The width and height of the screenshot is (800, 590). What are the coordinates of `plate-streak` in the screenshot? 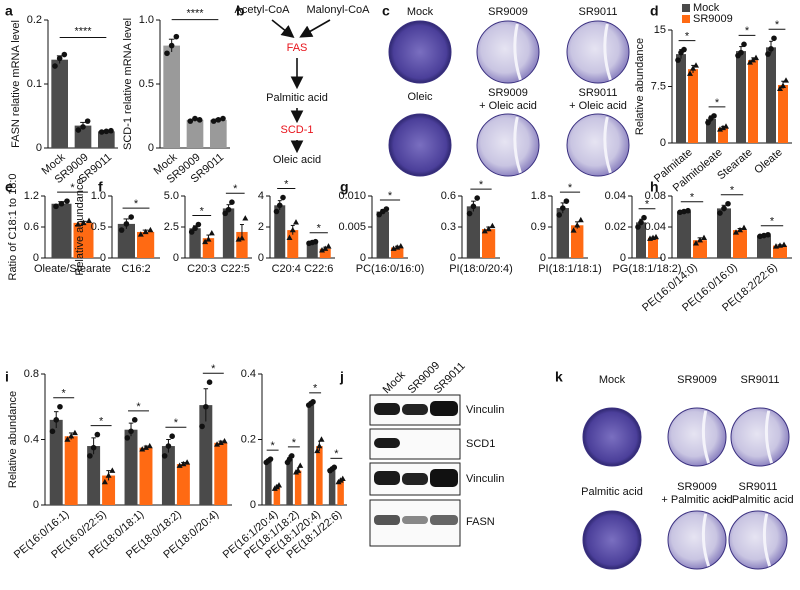 It's located at (767, 540).